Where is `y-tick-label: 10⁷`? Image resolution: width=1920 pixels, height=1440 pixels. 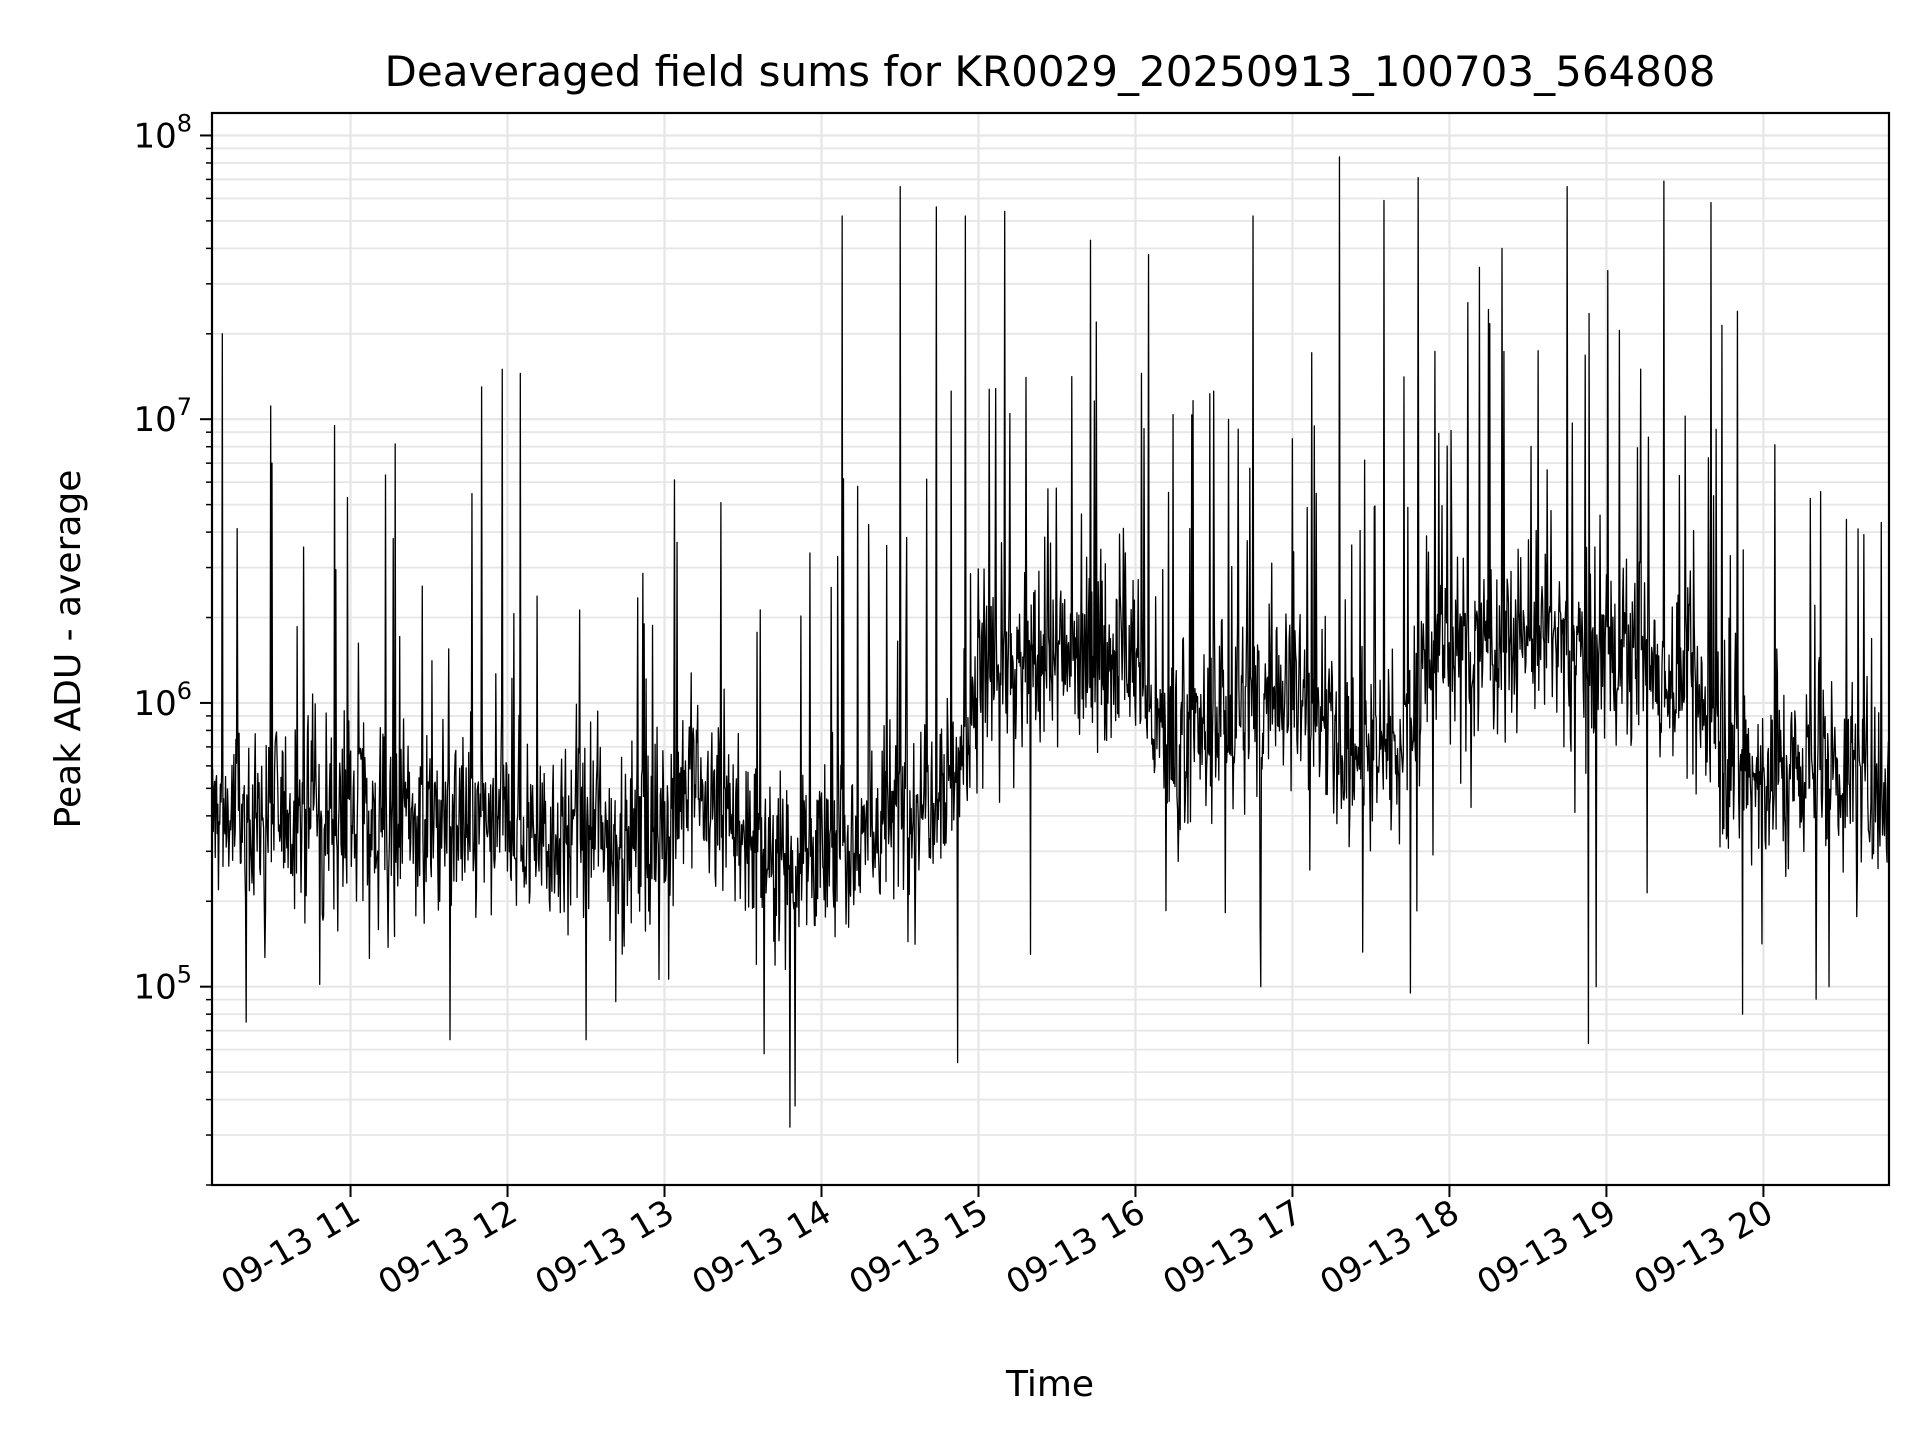 y-tick-label: 10⁷ is located at coordinates (162, 416).